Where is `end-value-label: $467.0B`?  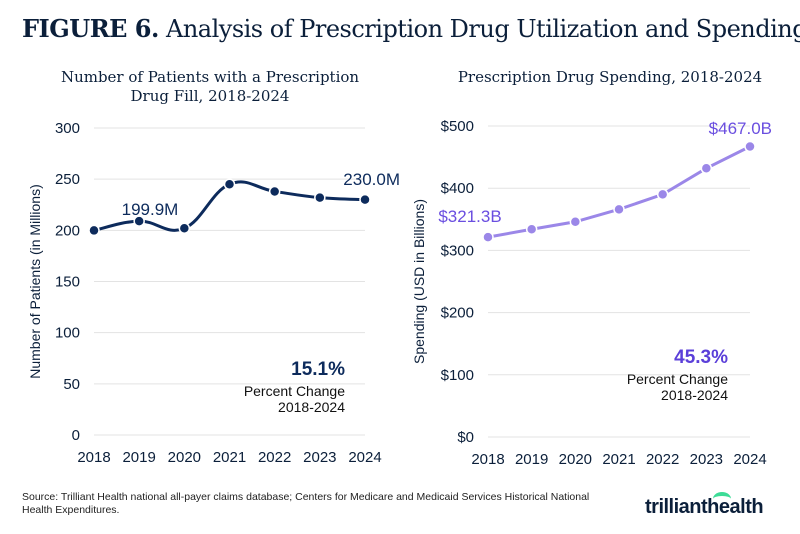
end-value-label: $467.0B is located at coordinates (740, 128).